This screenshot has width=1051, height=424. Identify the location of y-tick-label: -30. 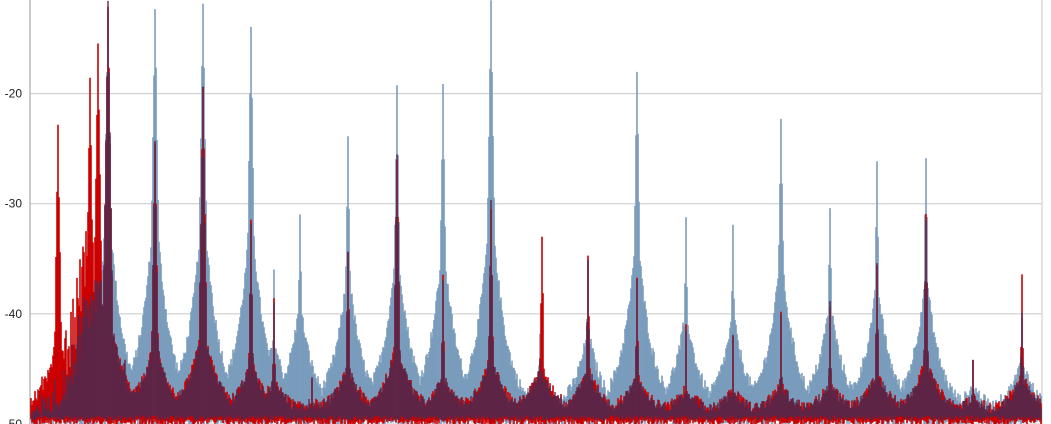
(14, 204).